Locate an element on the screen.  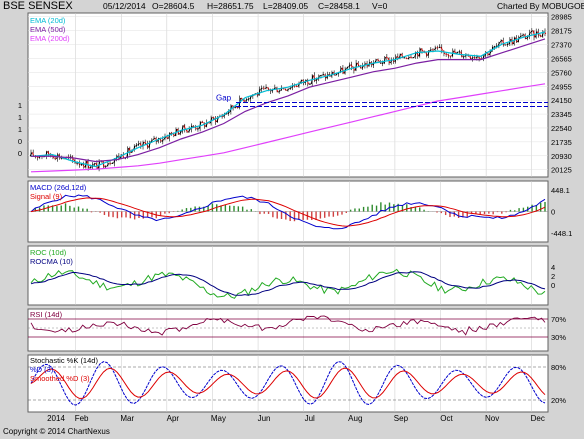
rsi-legend-0: RSI (14d) is located at coordinates (46, 314).